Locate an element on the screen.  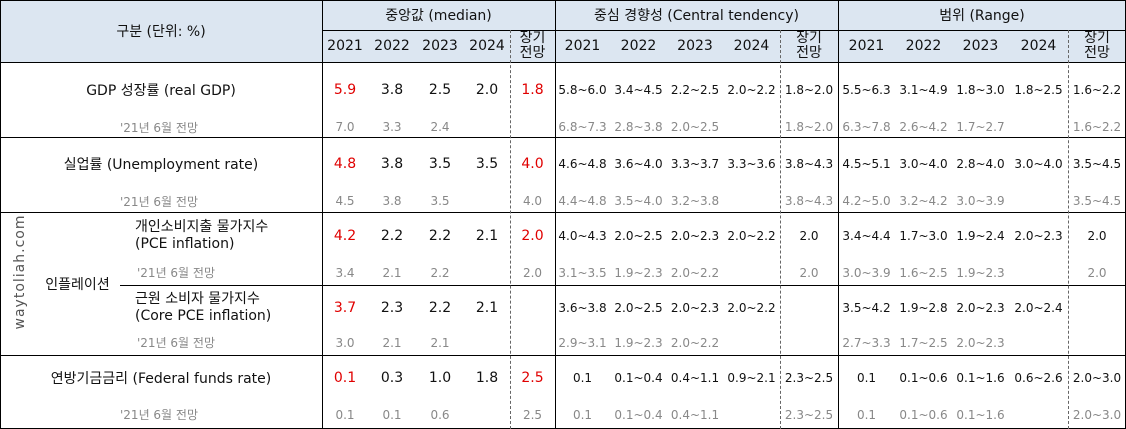
group-label: 인플레이션 is located at coordinates (77, 284).